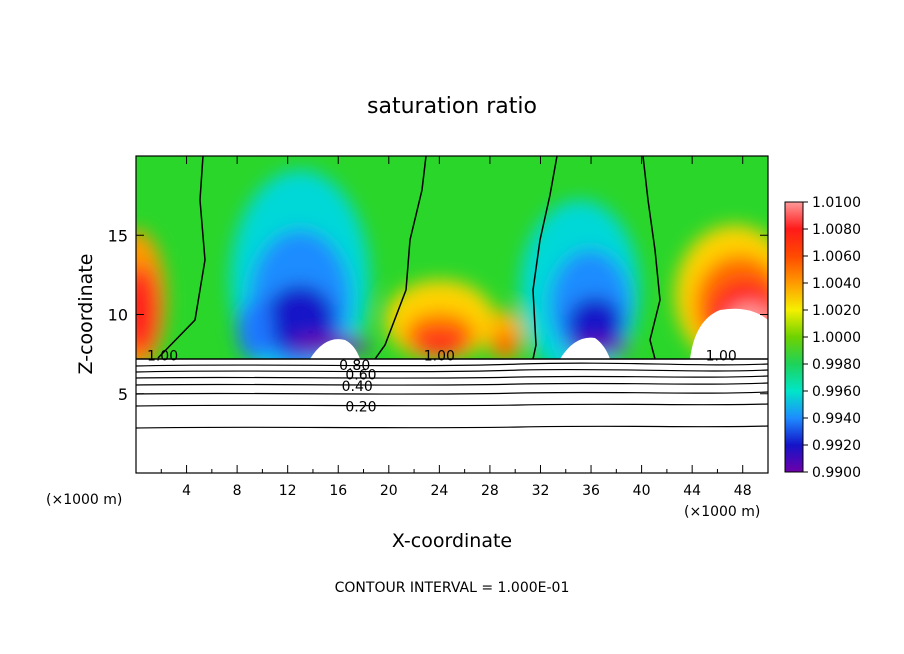  I want to click on x-tick-label: 32, so click(541, 491).